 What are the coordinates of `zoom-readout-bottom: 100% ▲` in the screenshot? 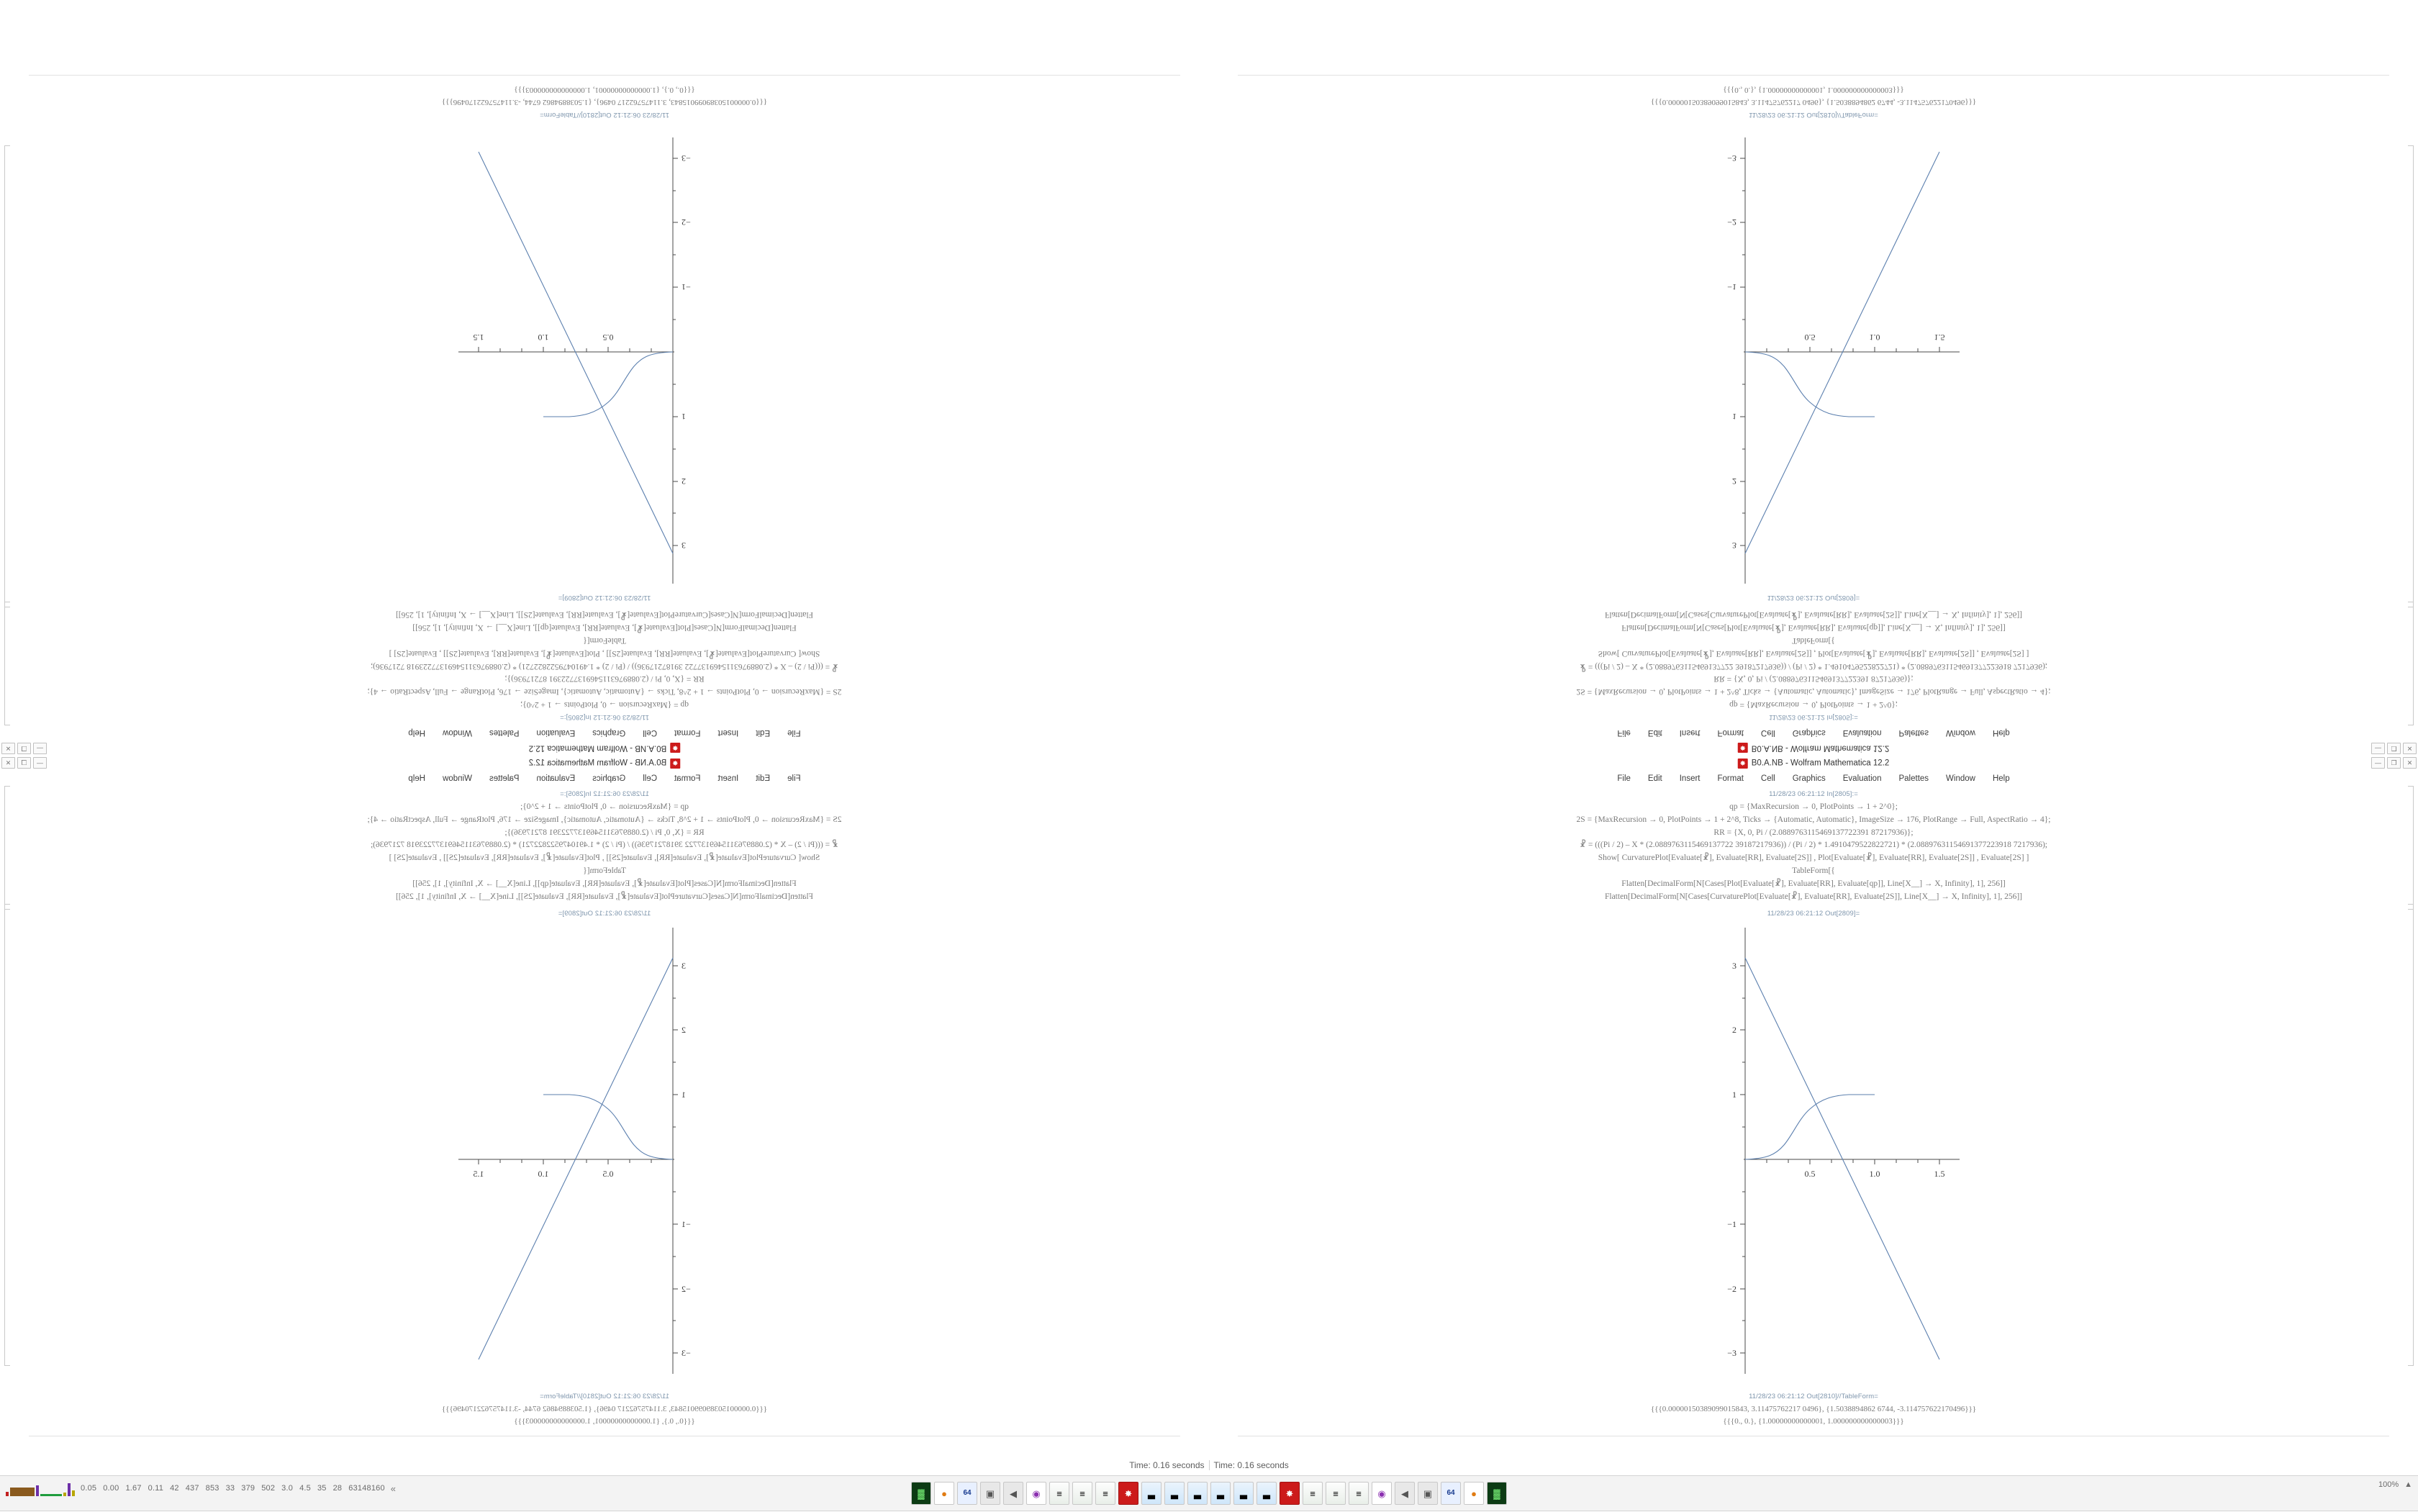 It's located at (2395, 1485).